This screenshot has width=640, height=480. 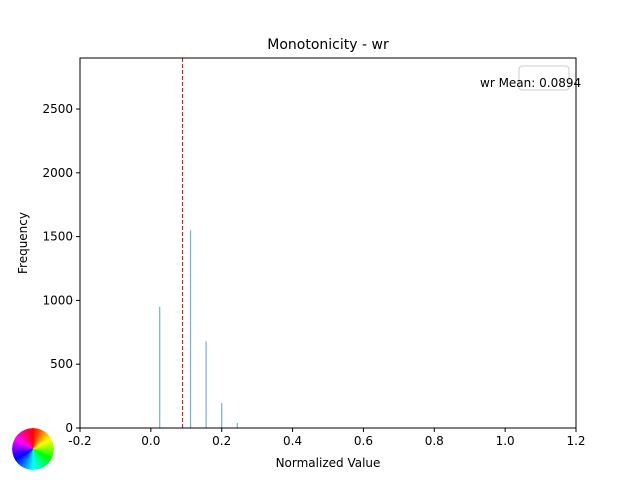 What do you see at coordinates (544, 78) in the screenshot?
I see `legend-box` at bounding box center [544, 78].